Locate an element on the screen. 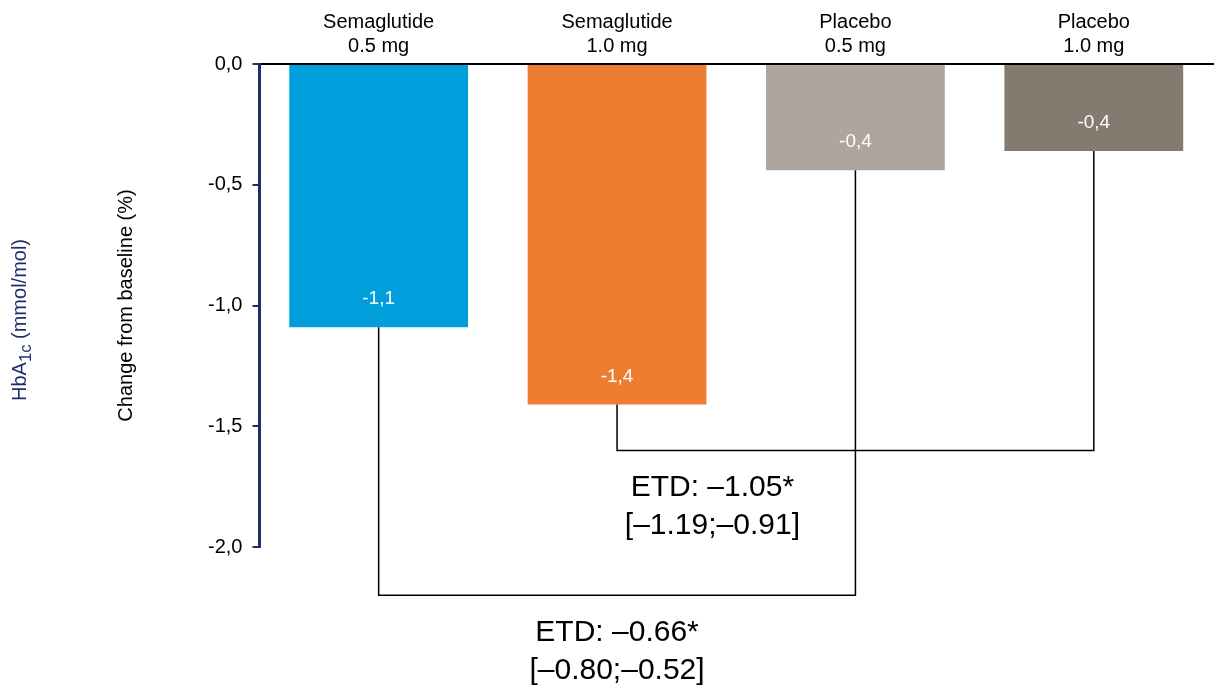  y-tick-label: -1,5 is located at coordinates (225, 424).